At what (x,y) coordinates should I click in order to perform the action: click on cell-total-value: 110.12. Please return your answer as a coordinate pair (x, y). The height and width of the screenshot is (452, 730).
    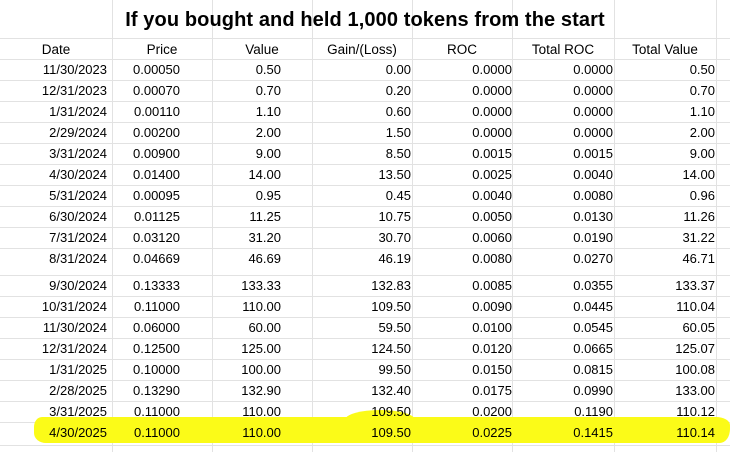
    Looking at the image, I should click on (695, 411).